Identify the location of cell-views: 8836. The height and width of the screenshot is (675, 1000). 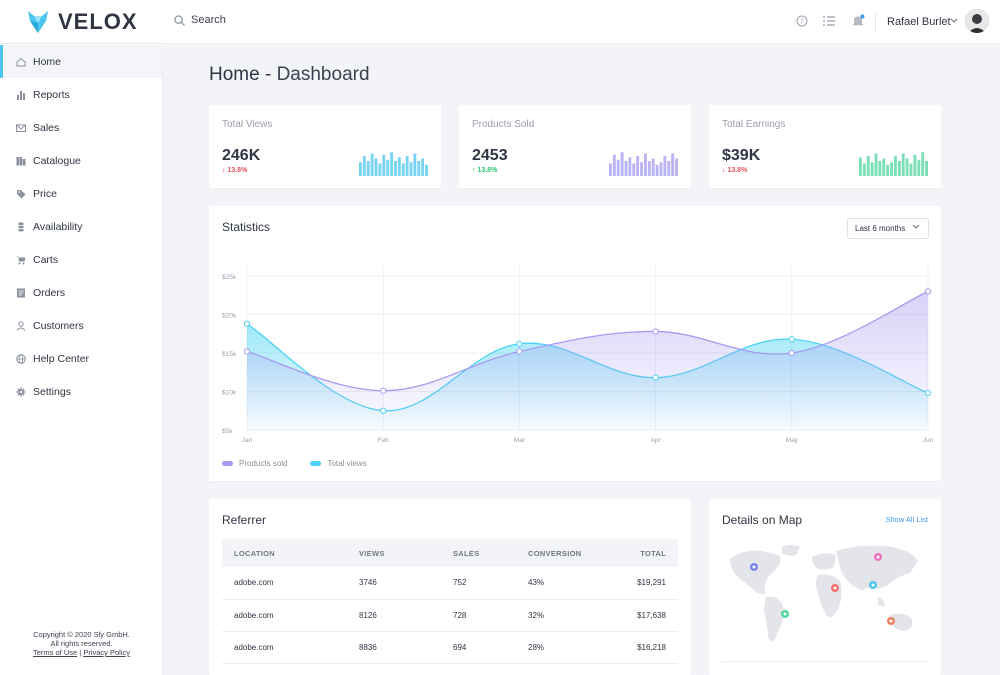
(406, 647).